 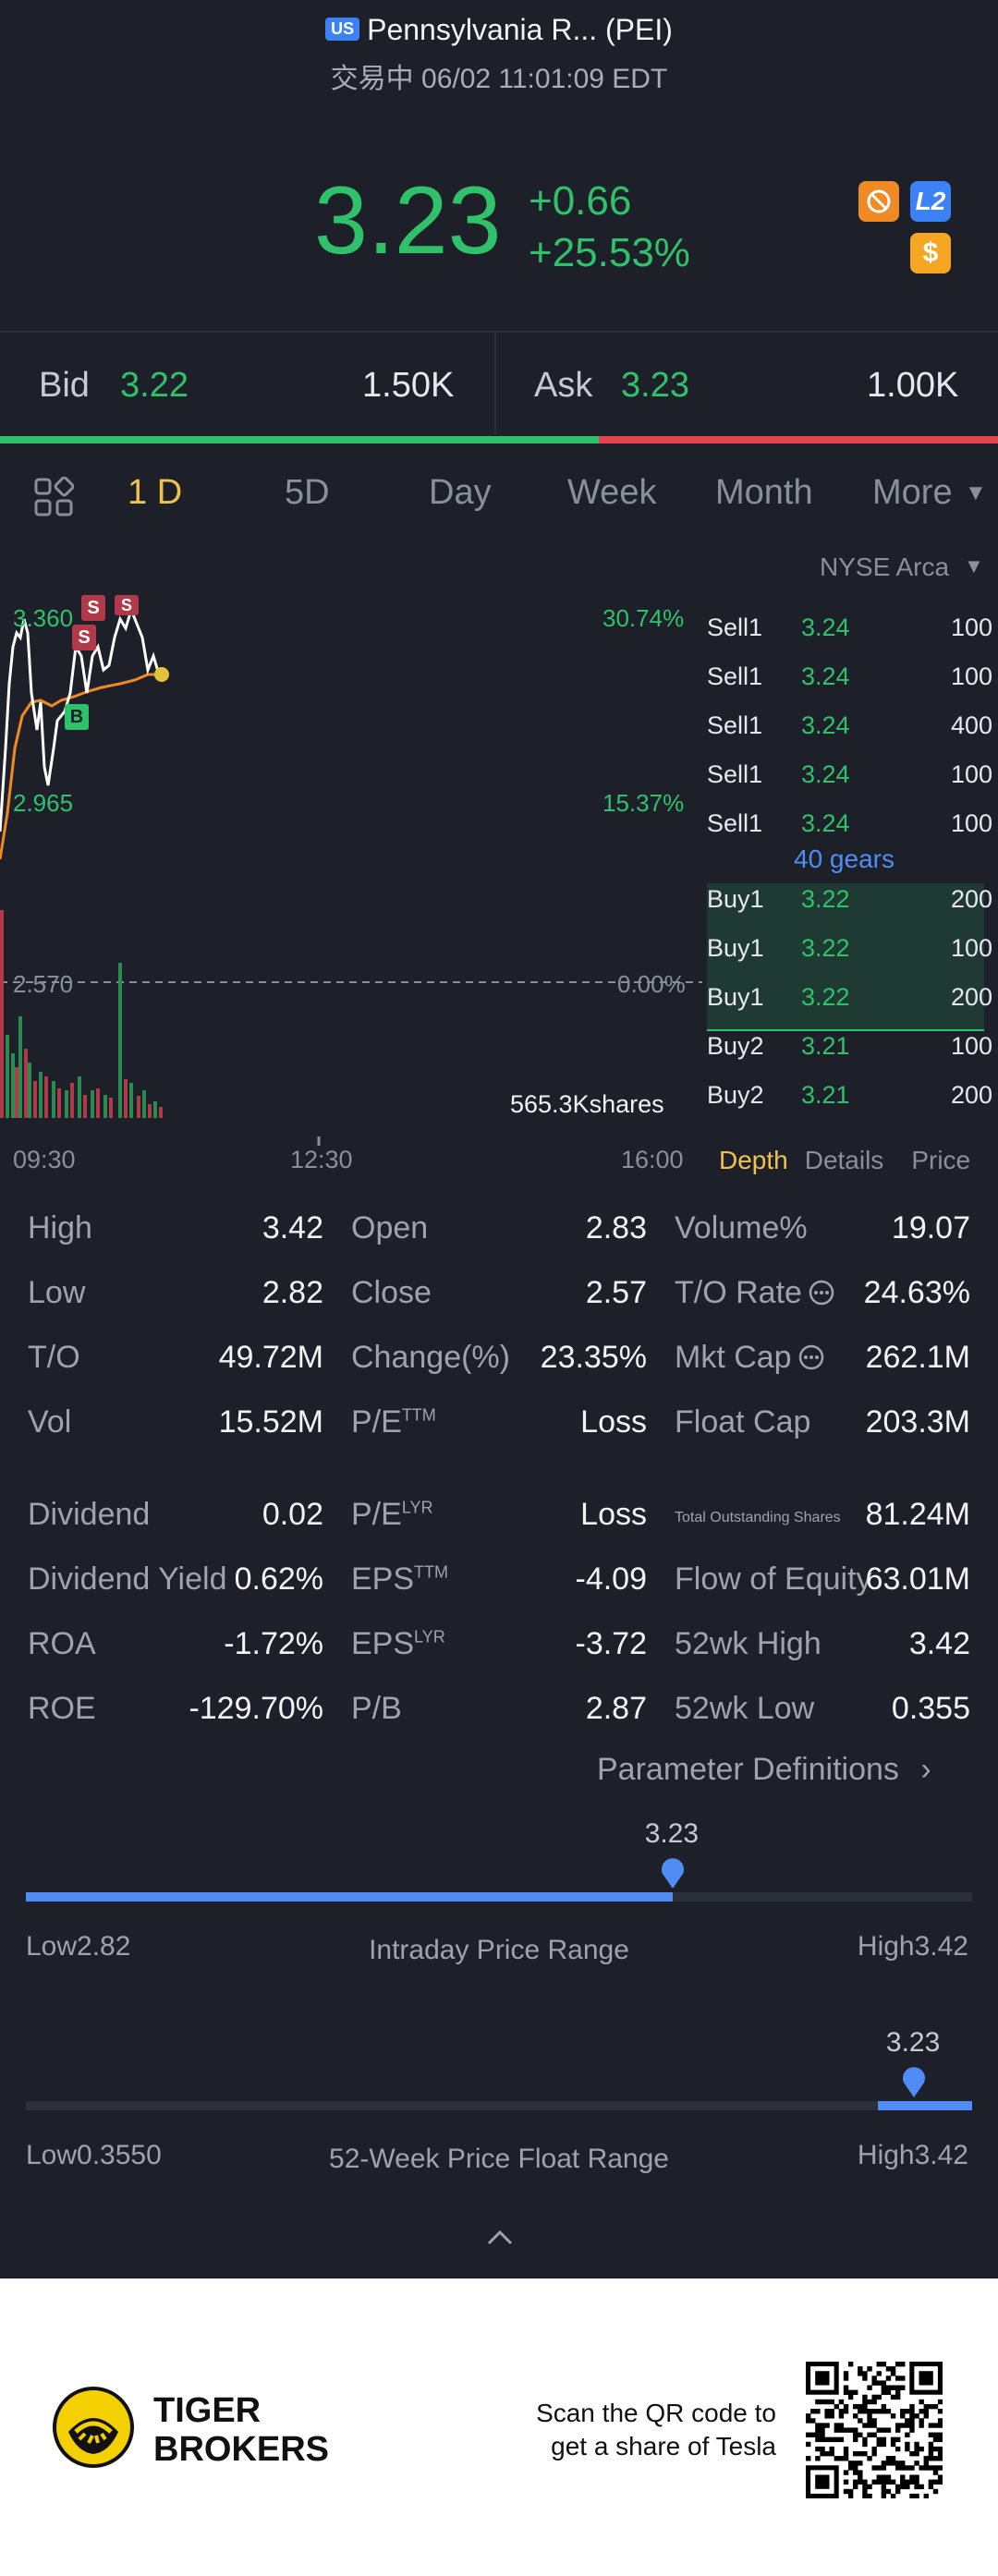 I want to click on change-amount: +0.66, so click(x=580, y=201).